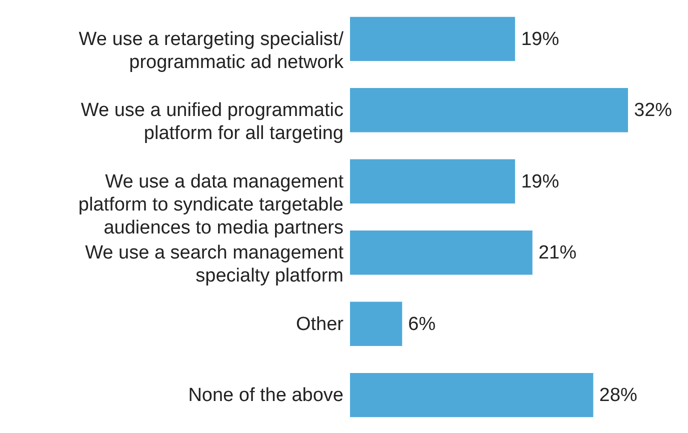 The width and height of the screenshot is (688, 433). Describe the element at coordinates (266, 395) in the screenshot. I see `y-tick-label: None of the above` at that location.